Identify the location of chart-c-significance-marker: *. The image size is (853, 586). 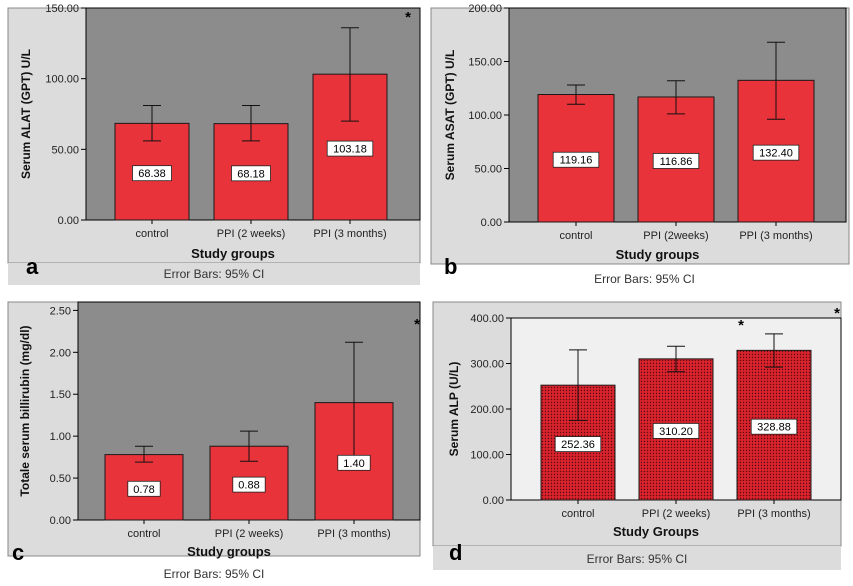
(417, 324).